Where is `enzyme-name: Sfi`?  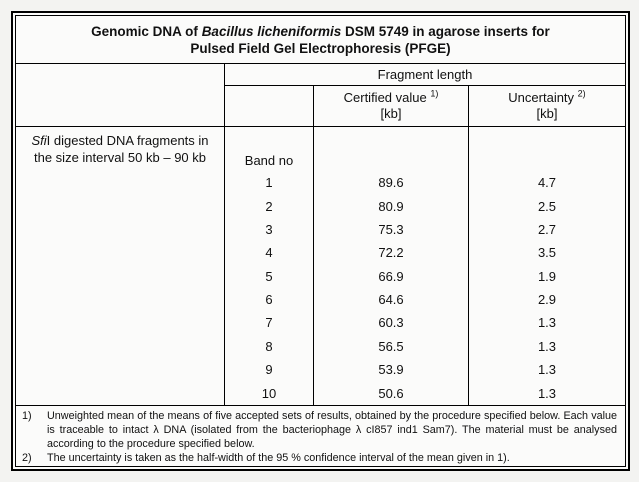
enzyme-name: Sfi is located at coordinates (39, 141).